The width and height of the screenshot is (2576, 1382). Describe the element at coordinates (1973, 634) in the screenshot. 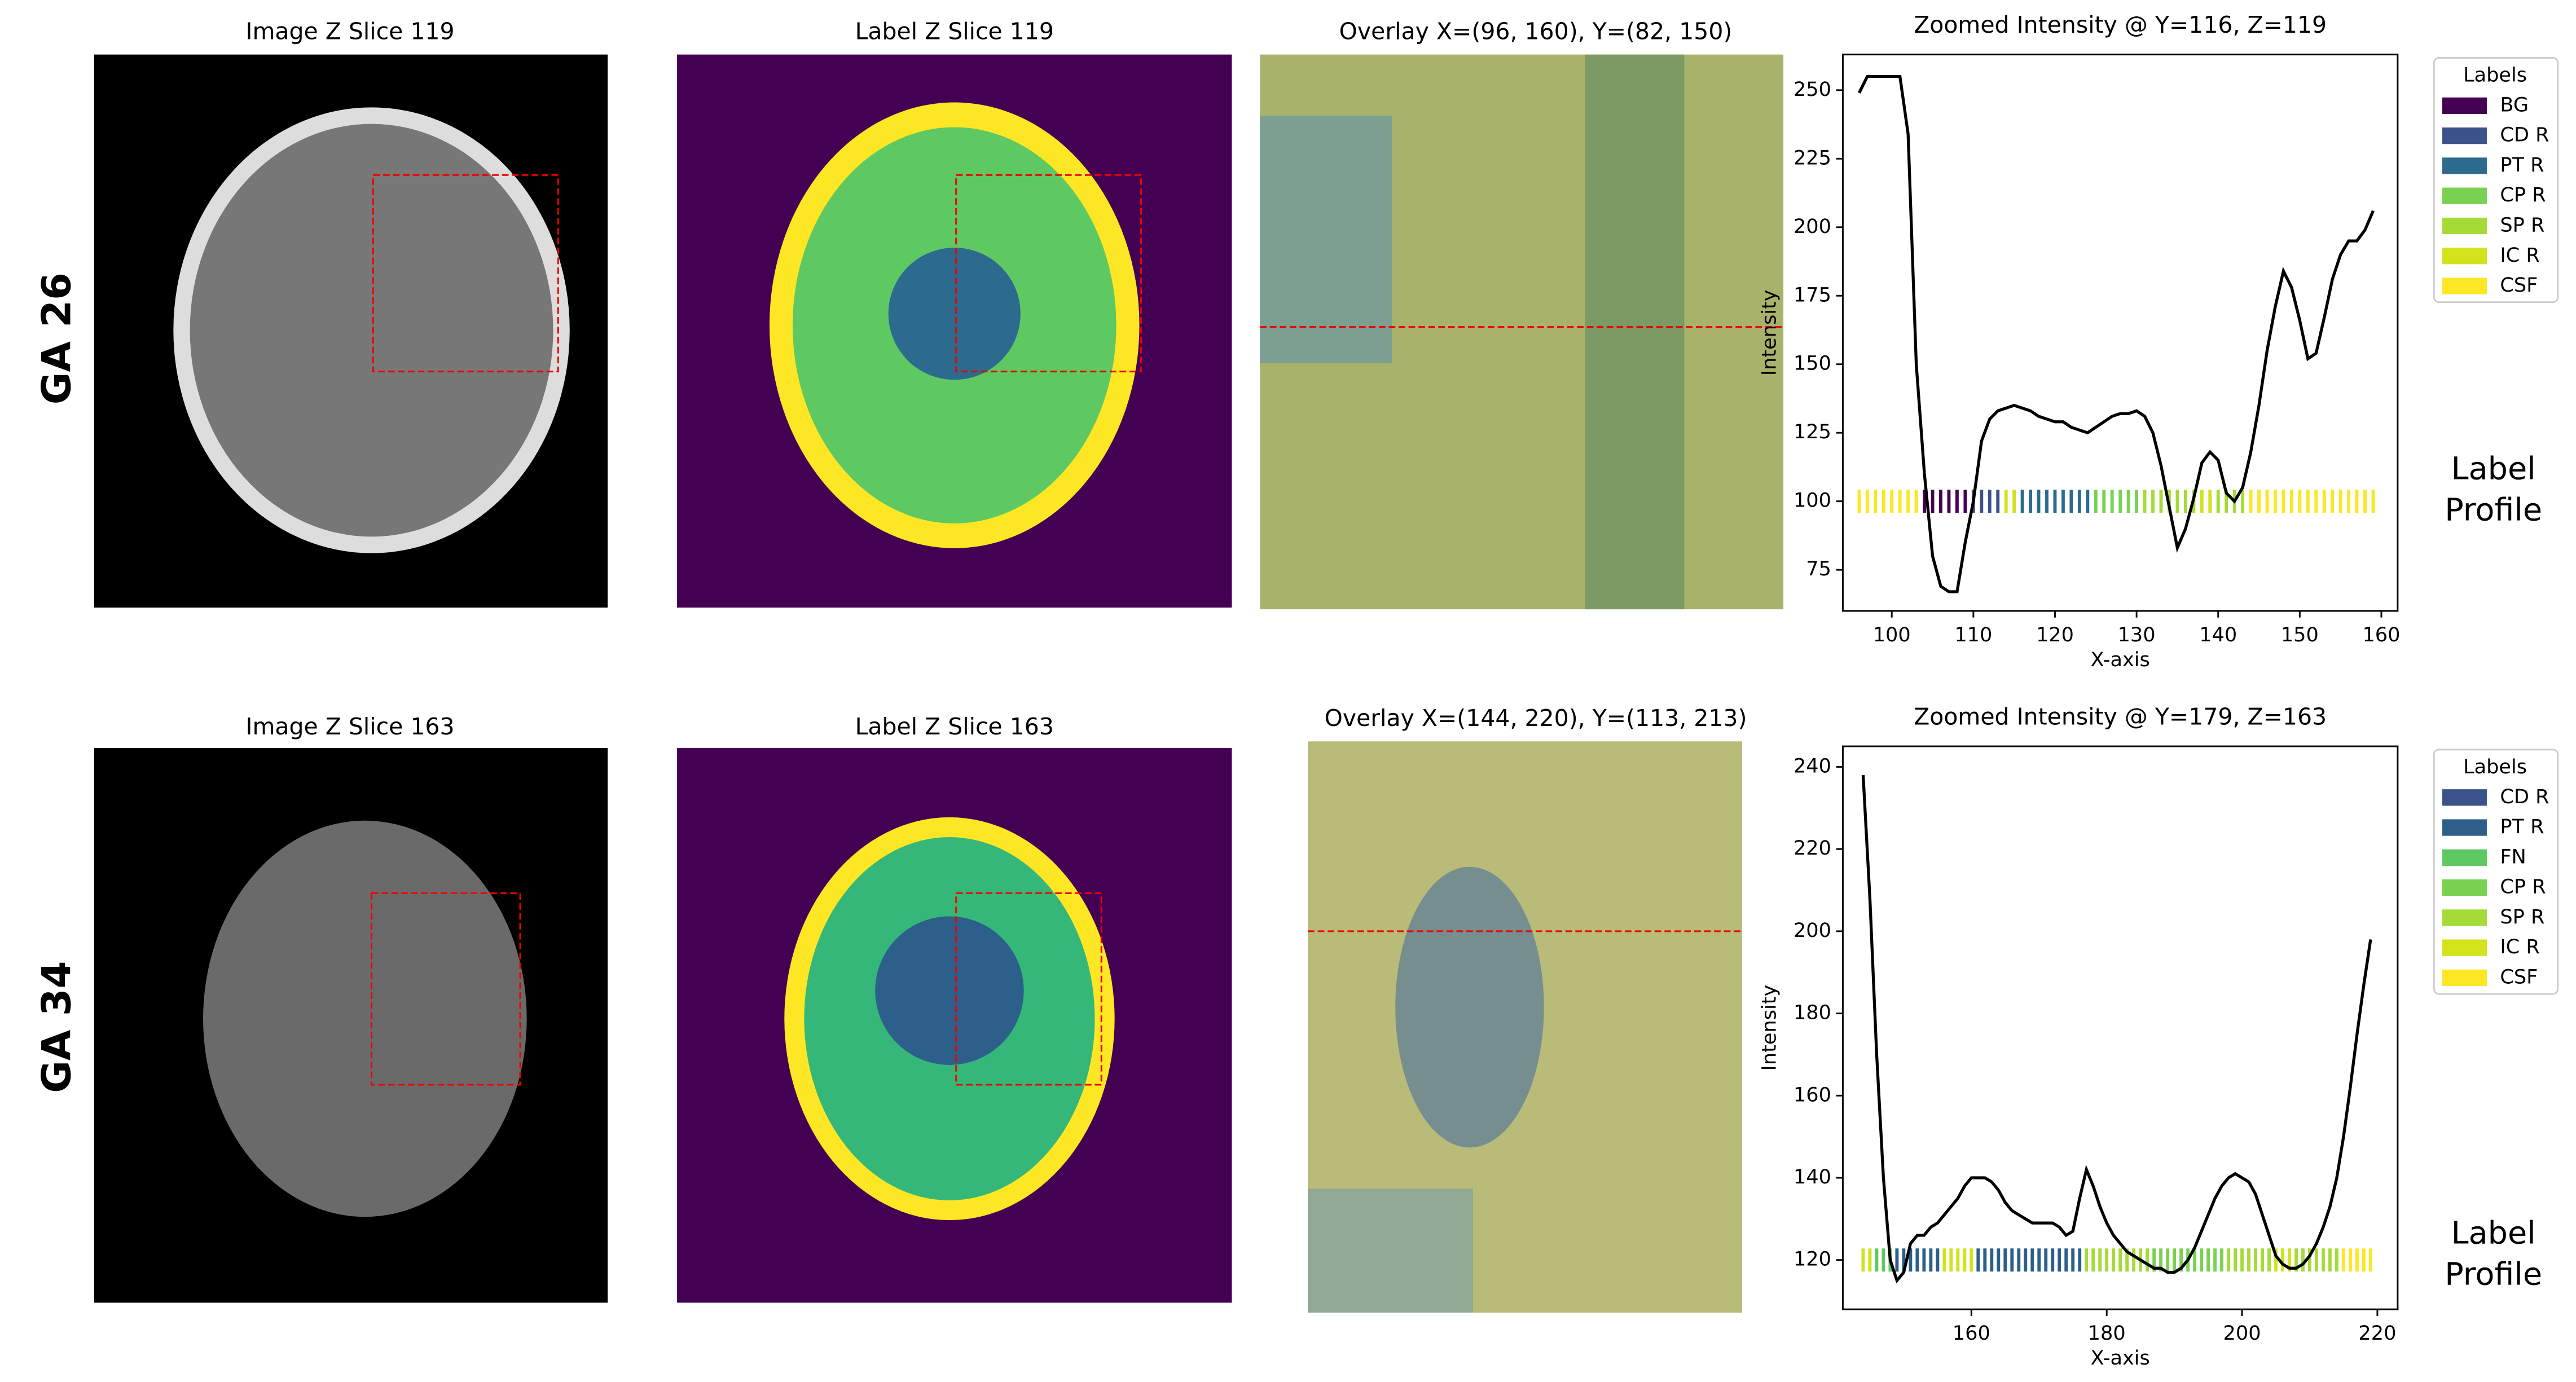

I see `x-tick-label: 110` at that location.